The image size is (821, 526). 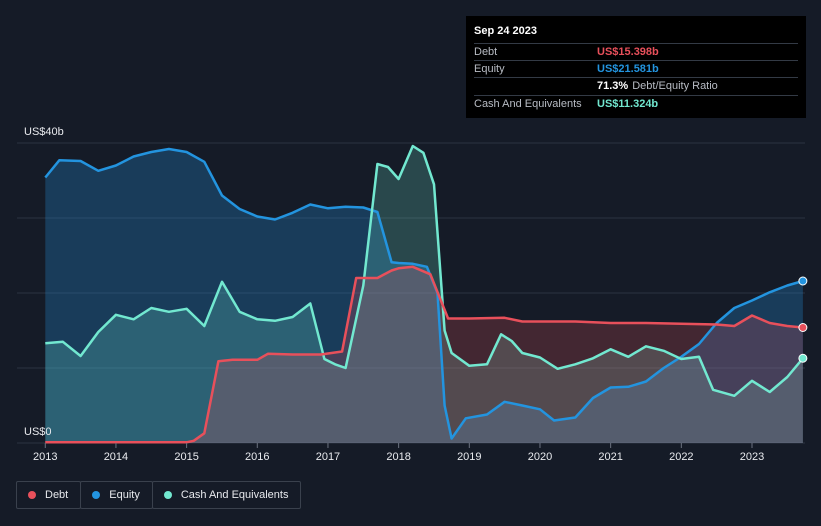 I want to click on tooltip-date: Sep 24 2023, so click(x=505, y=31).